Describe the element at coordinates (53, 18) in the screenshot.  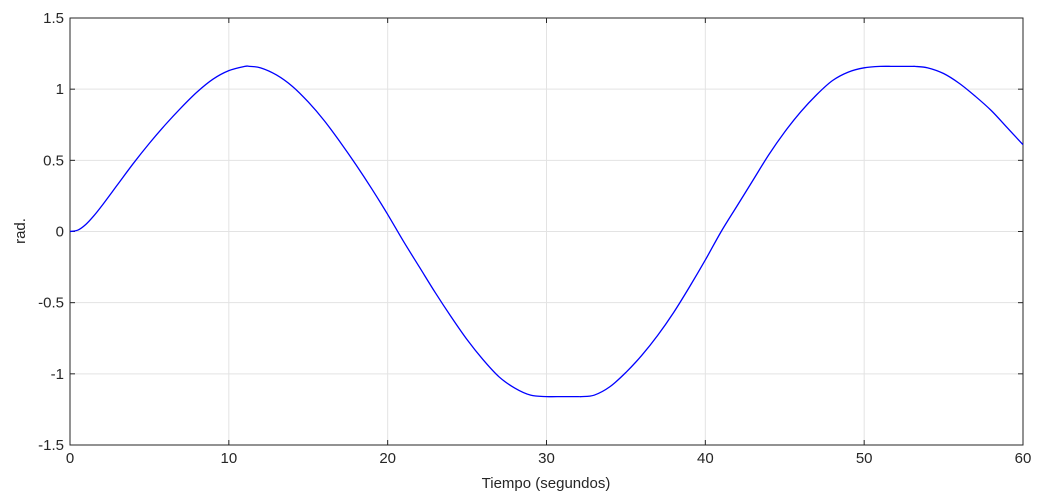
I see `y-tick-label: 1.5` at that location.